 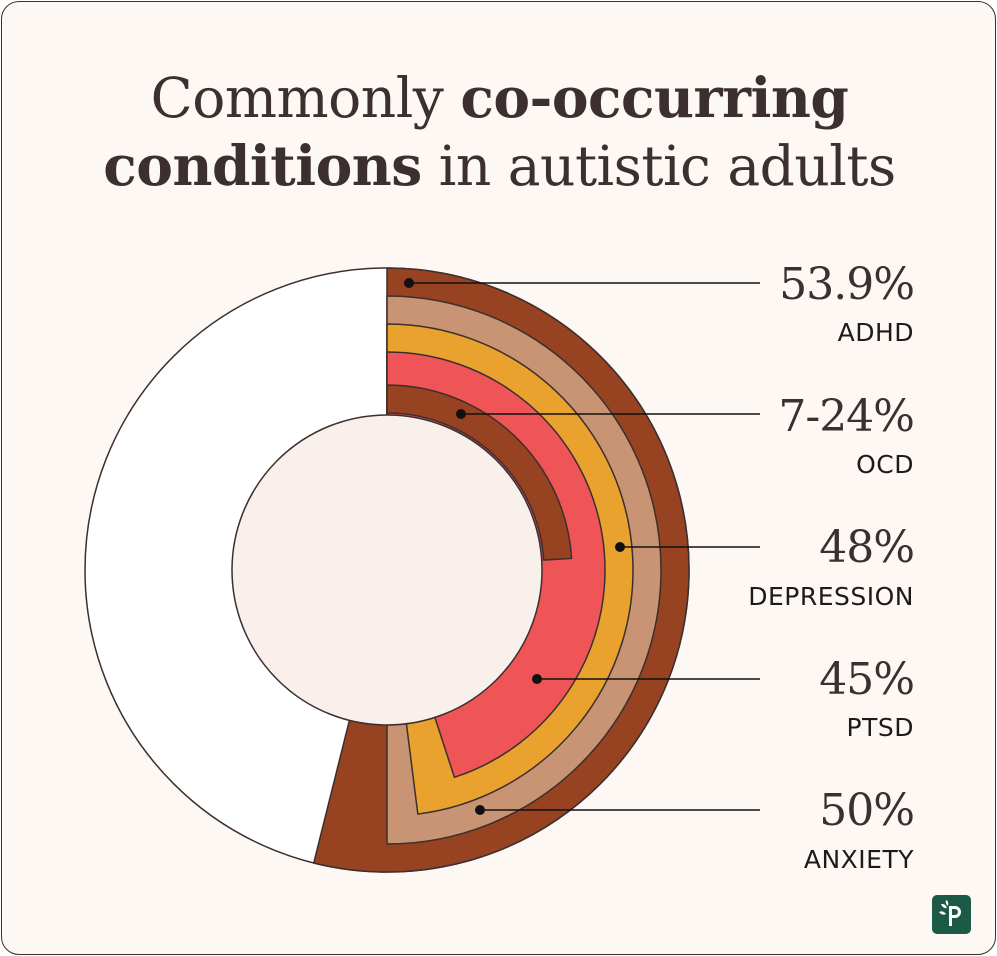 What do you see at coordinates (867, 679) in the screenshot?
I see `label-ptsd-percent: 45%` at bounding box center [867, 679].